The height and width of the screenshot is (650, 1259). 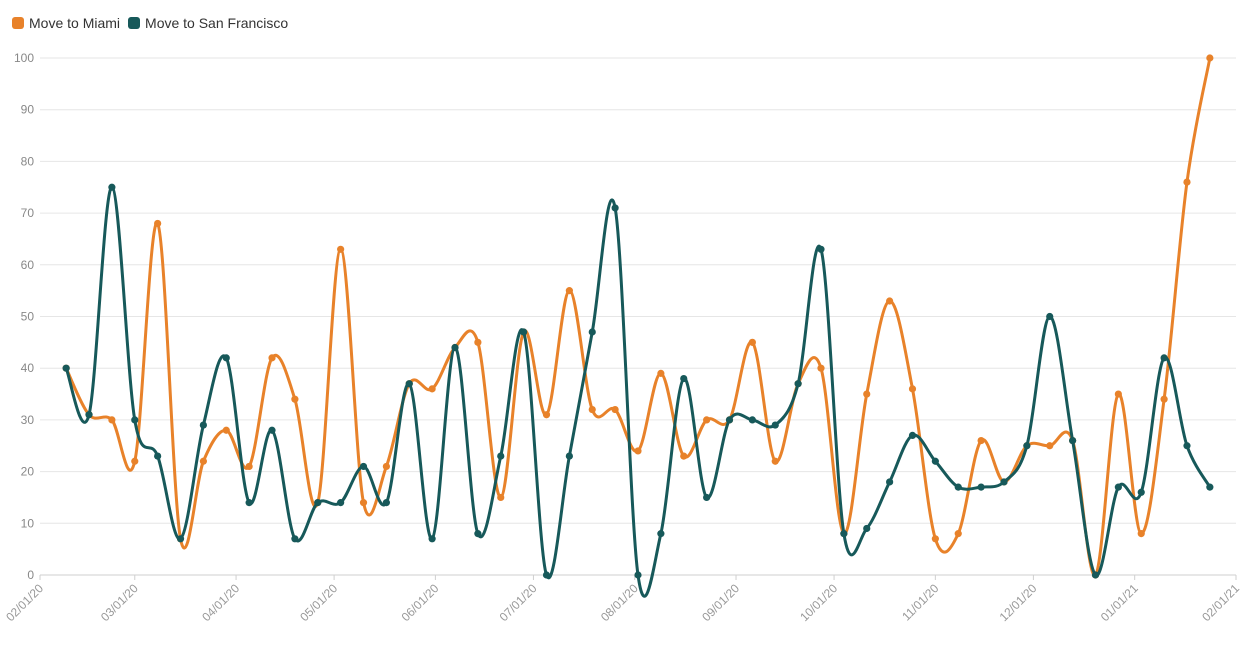 I want to click on x-tick-label: 12/01/20, so click(x=1018, y=602).